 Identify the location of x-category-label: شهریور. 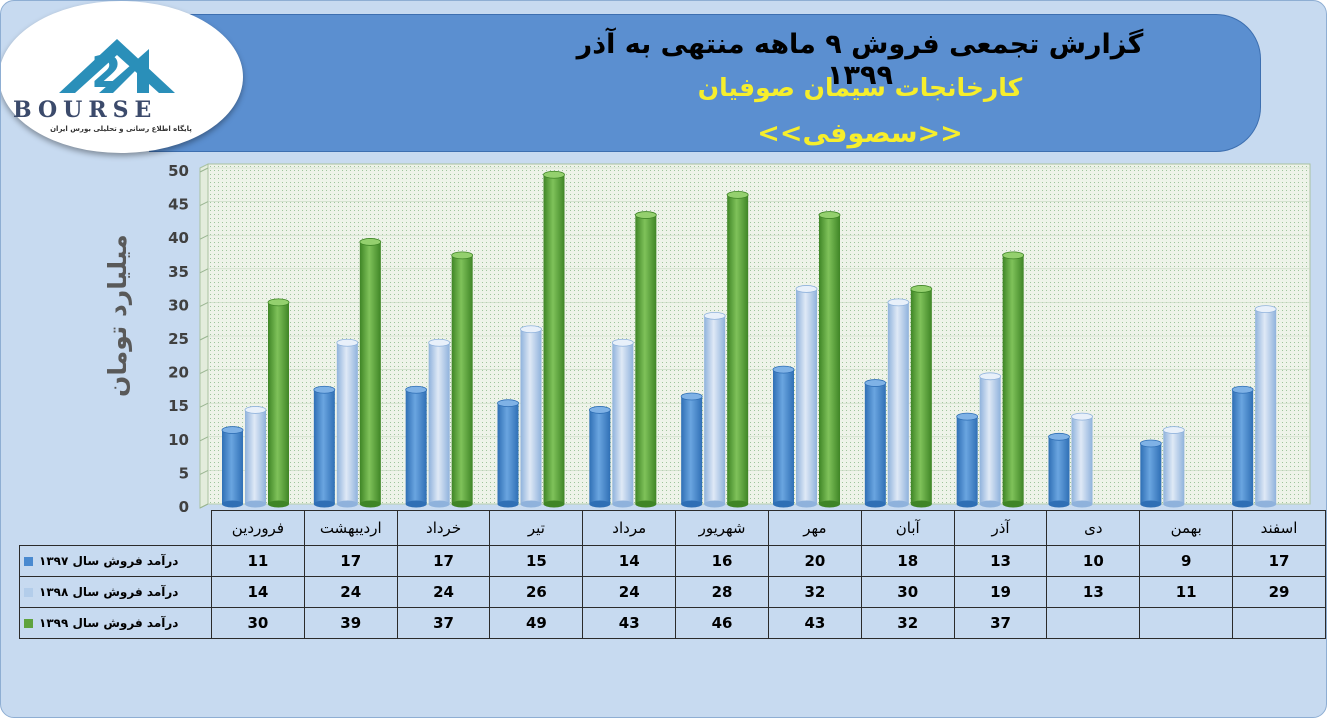
(722, 528).